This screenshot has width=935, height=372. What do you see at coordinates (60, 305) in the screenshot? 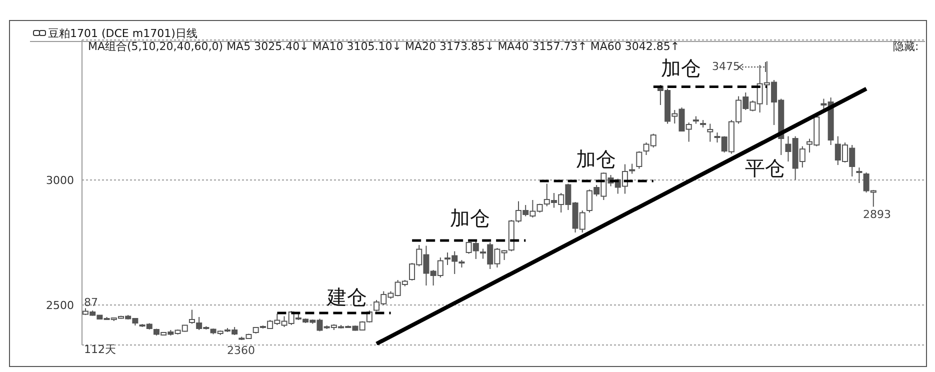
I see `y-tick-label: 2500` at bounding box center [60, 305].